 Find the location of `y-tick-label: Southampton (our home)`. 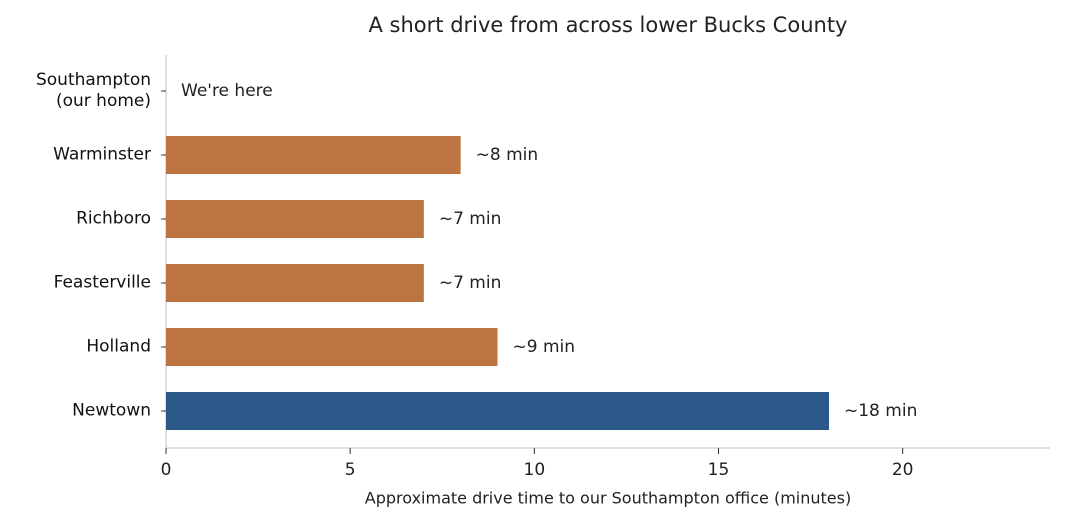

y-tick-label: Southampton (our home) is located at coordinates (93, 90).